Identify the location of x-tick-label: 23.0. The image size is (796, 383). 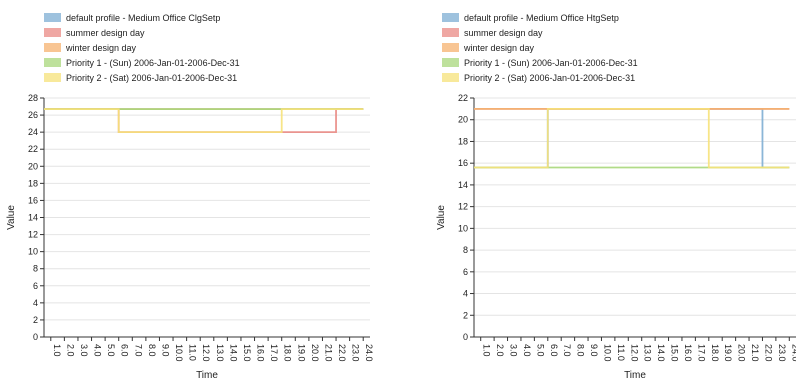
(782, 353).